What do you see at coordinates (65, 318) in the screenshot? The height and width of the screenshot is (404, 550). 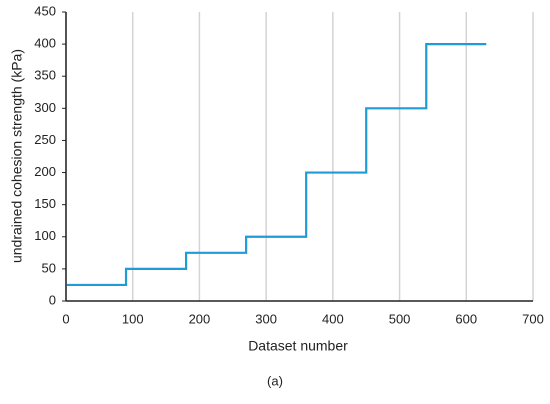 I see `x-tick-label: 0` at bounding box center [65, 318].